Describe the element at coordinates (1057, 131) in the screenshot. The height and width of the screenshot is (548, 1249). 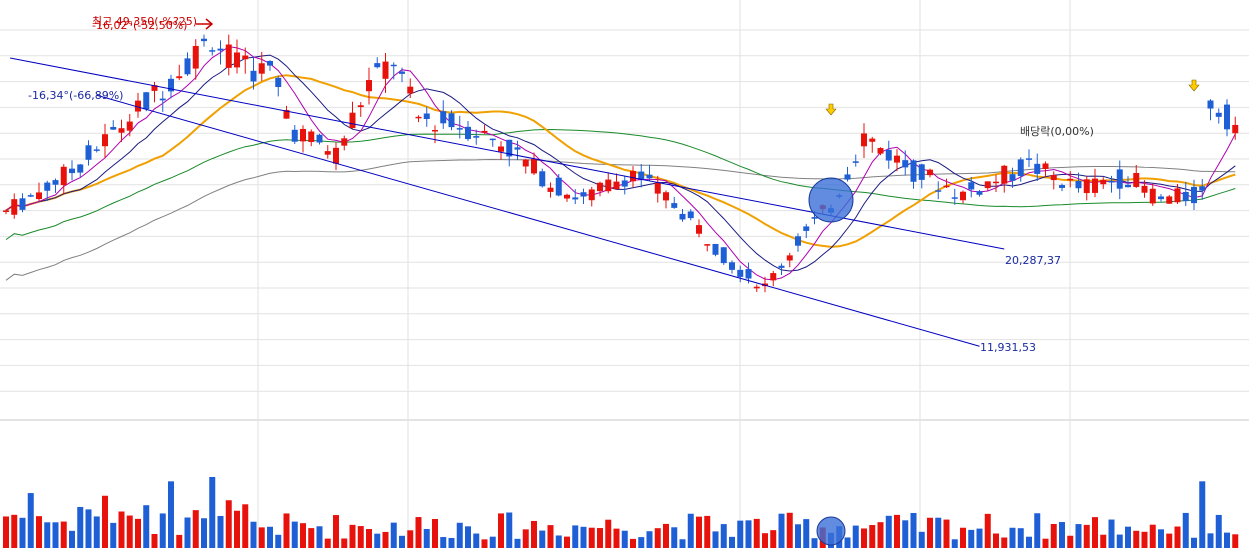
I see `dividend-label: 배당락(0,00%)` at that location.